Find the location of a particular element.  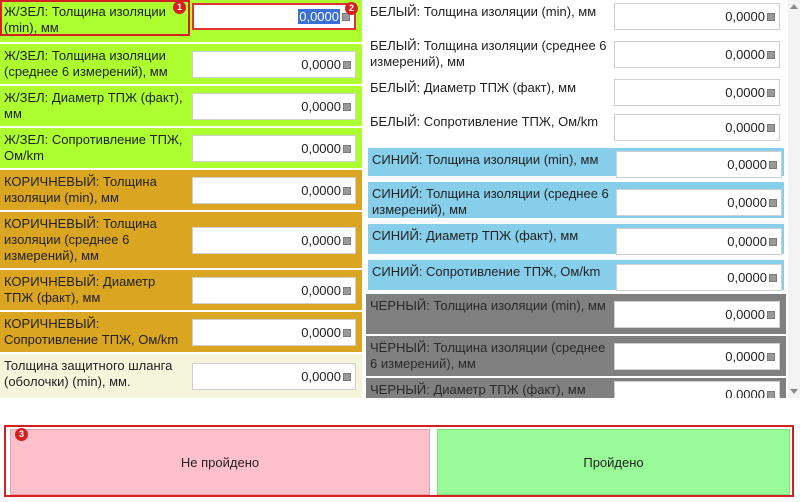

not-passed-button: Не пройдено is located at coordinates (220, 462).